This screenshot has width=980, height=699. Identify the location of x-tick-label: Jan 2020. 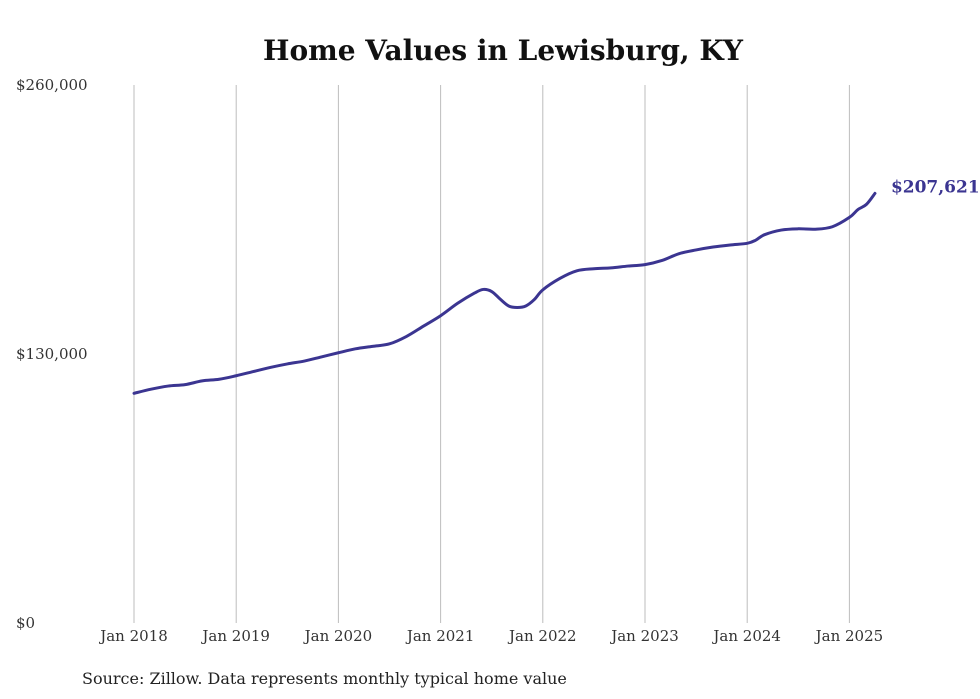
(338, 636).